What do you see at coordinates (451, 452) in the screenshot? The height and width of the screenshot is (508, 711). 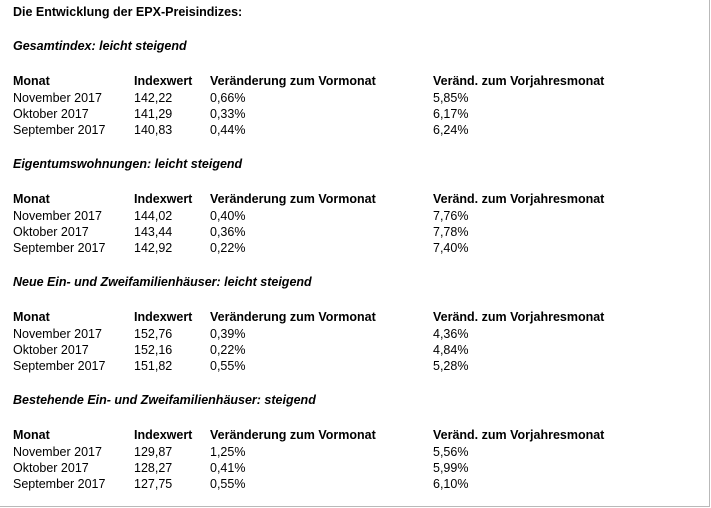 I see `cell-vorjahresmonat: 5,56%` at bounding box center [451, 452].